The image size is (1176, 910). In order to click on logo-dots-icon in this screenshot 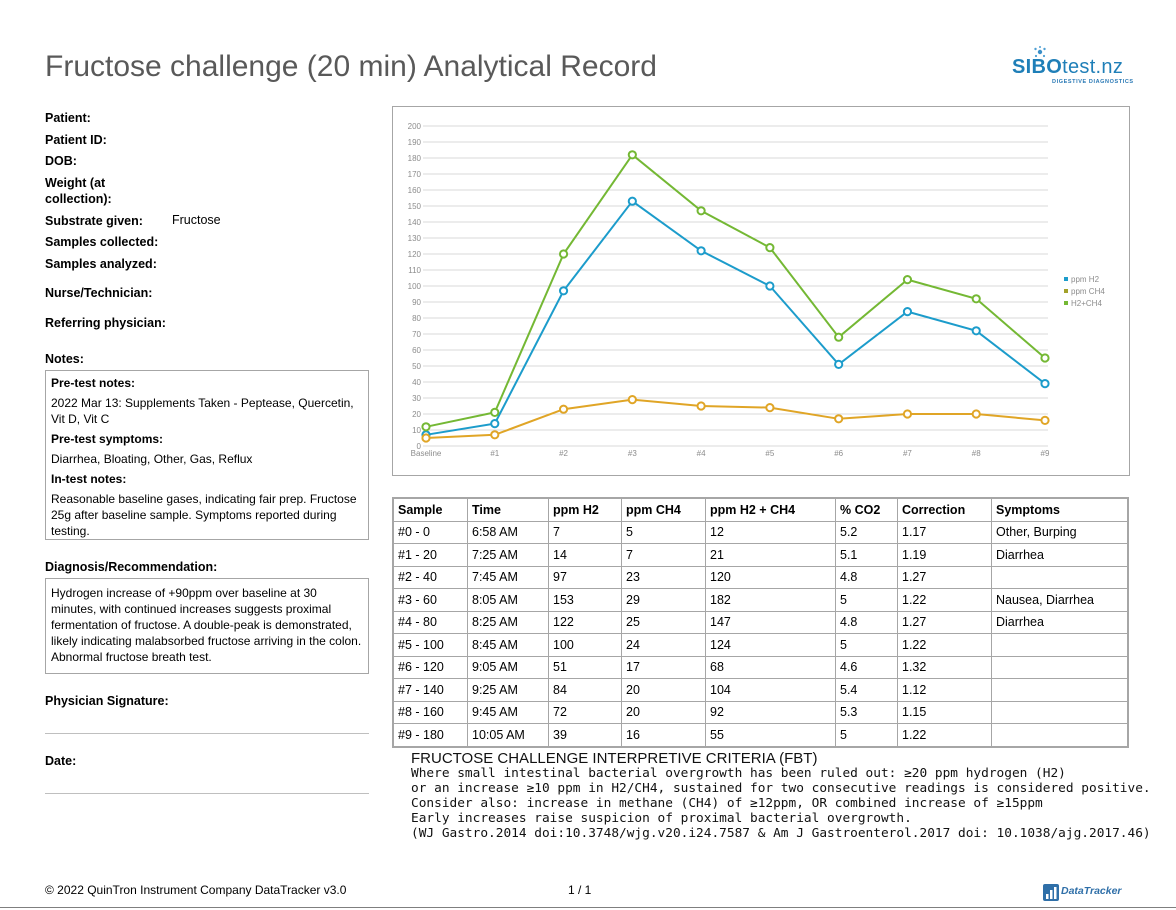, I will do `click(1040, 52)`.